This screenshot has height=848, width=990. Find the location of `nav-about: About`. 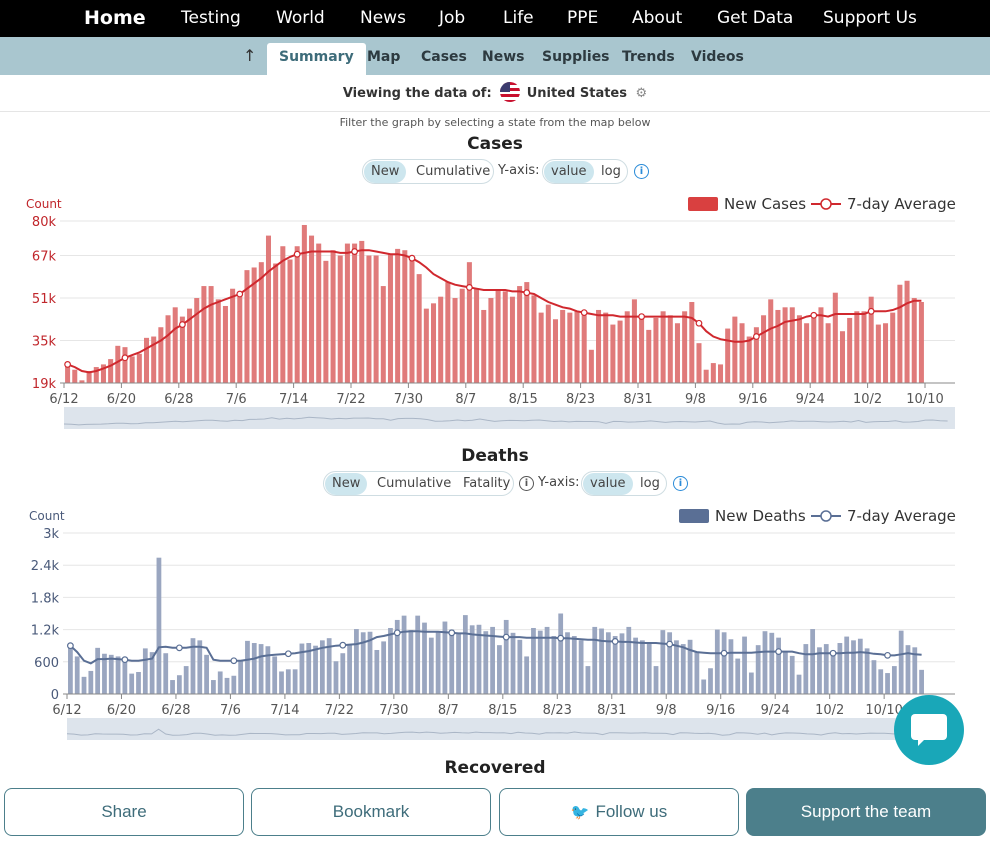

nav-about: About is located at coordinates (657, 18).